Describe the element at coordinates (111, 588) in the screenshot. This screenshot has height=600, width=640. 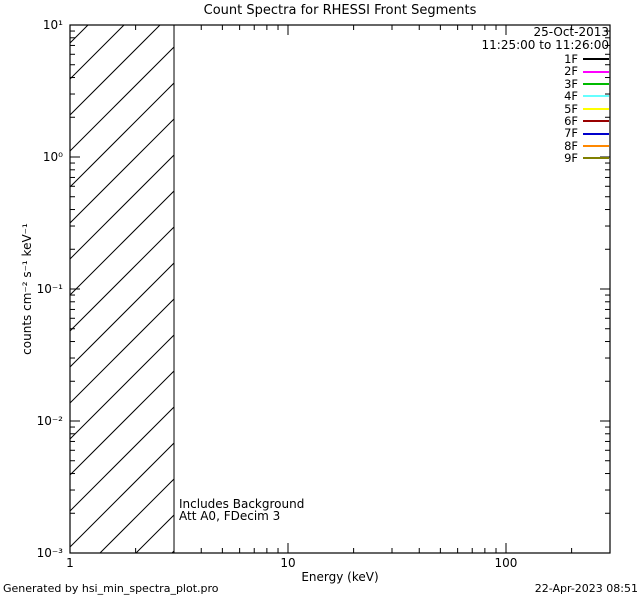
I see `generated-by-note: Generated by hsi_min_spectra_plot.pro` at that location.